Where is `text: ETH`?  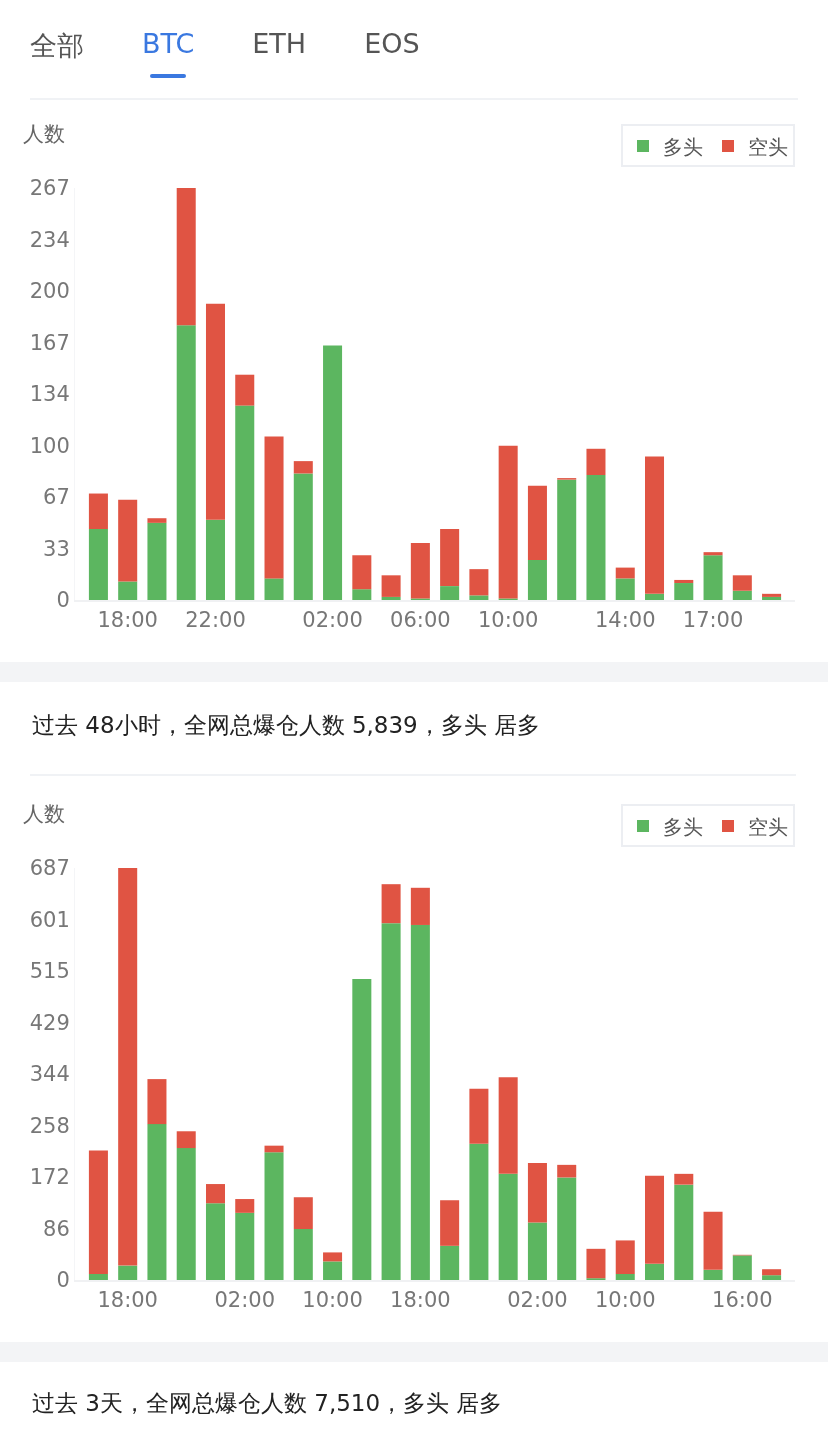
text: ETH is located at coordinates (279, 44).